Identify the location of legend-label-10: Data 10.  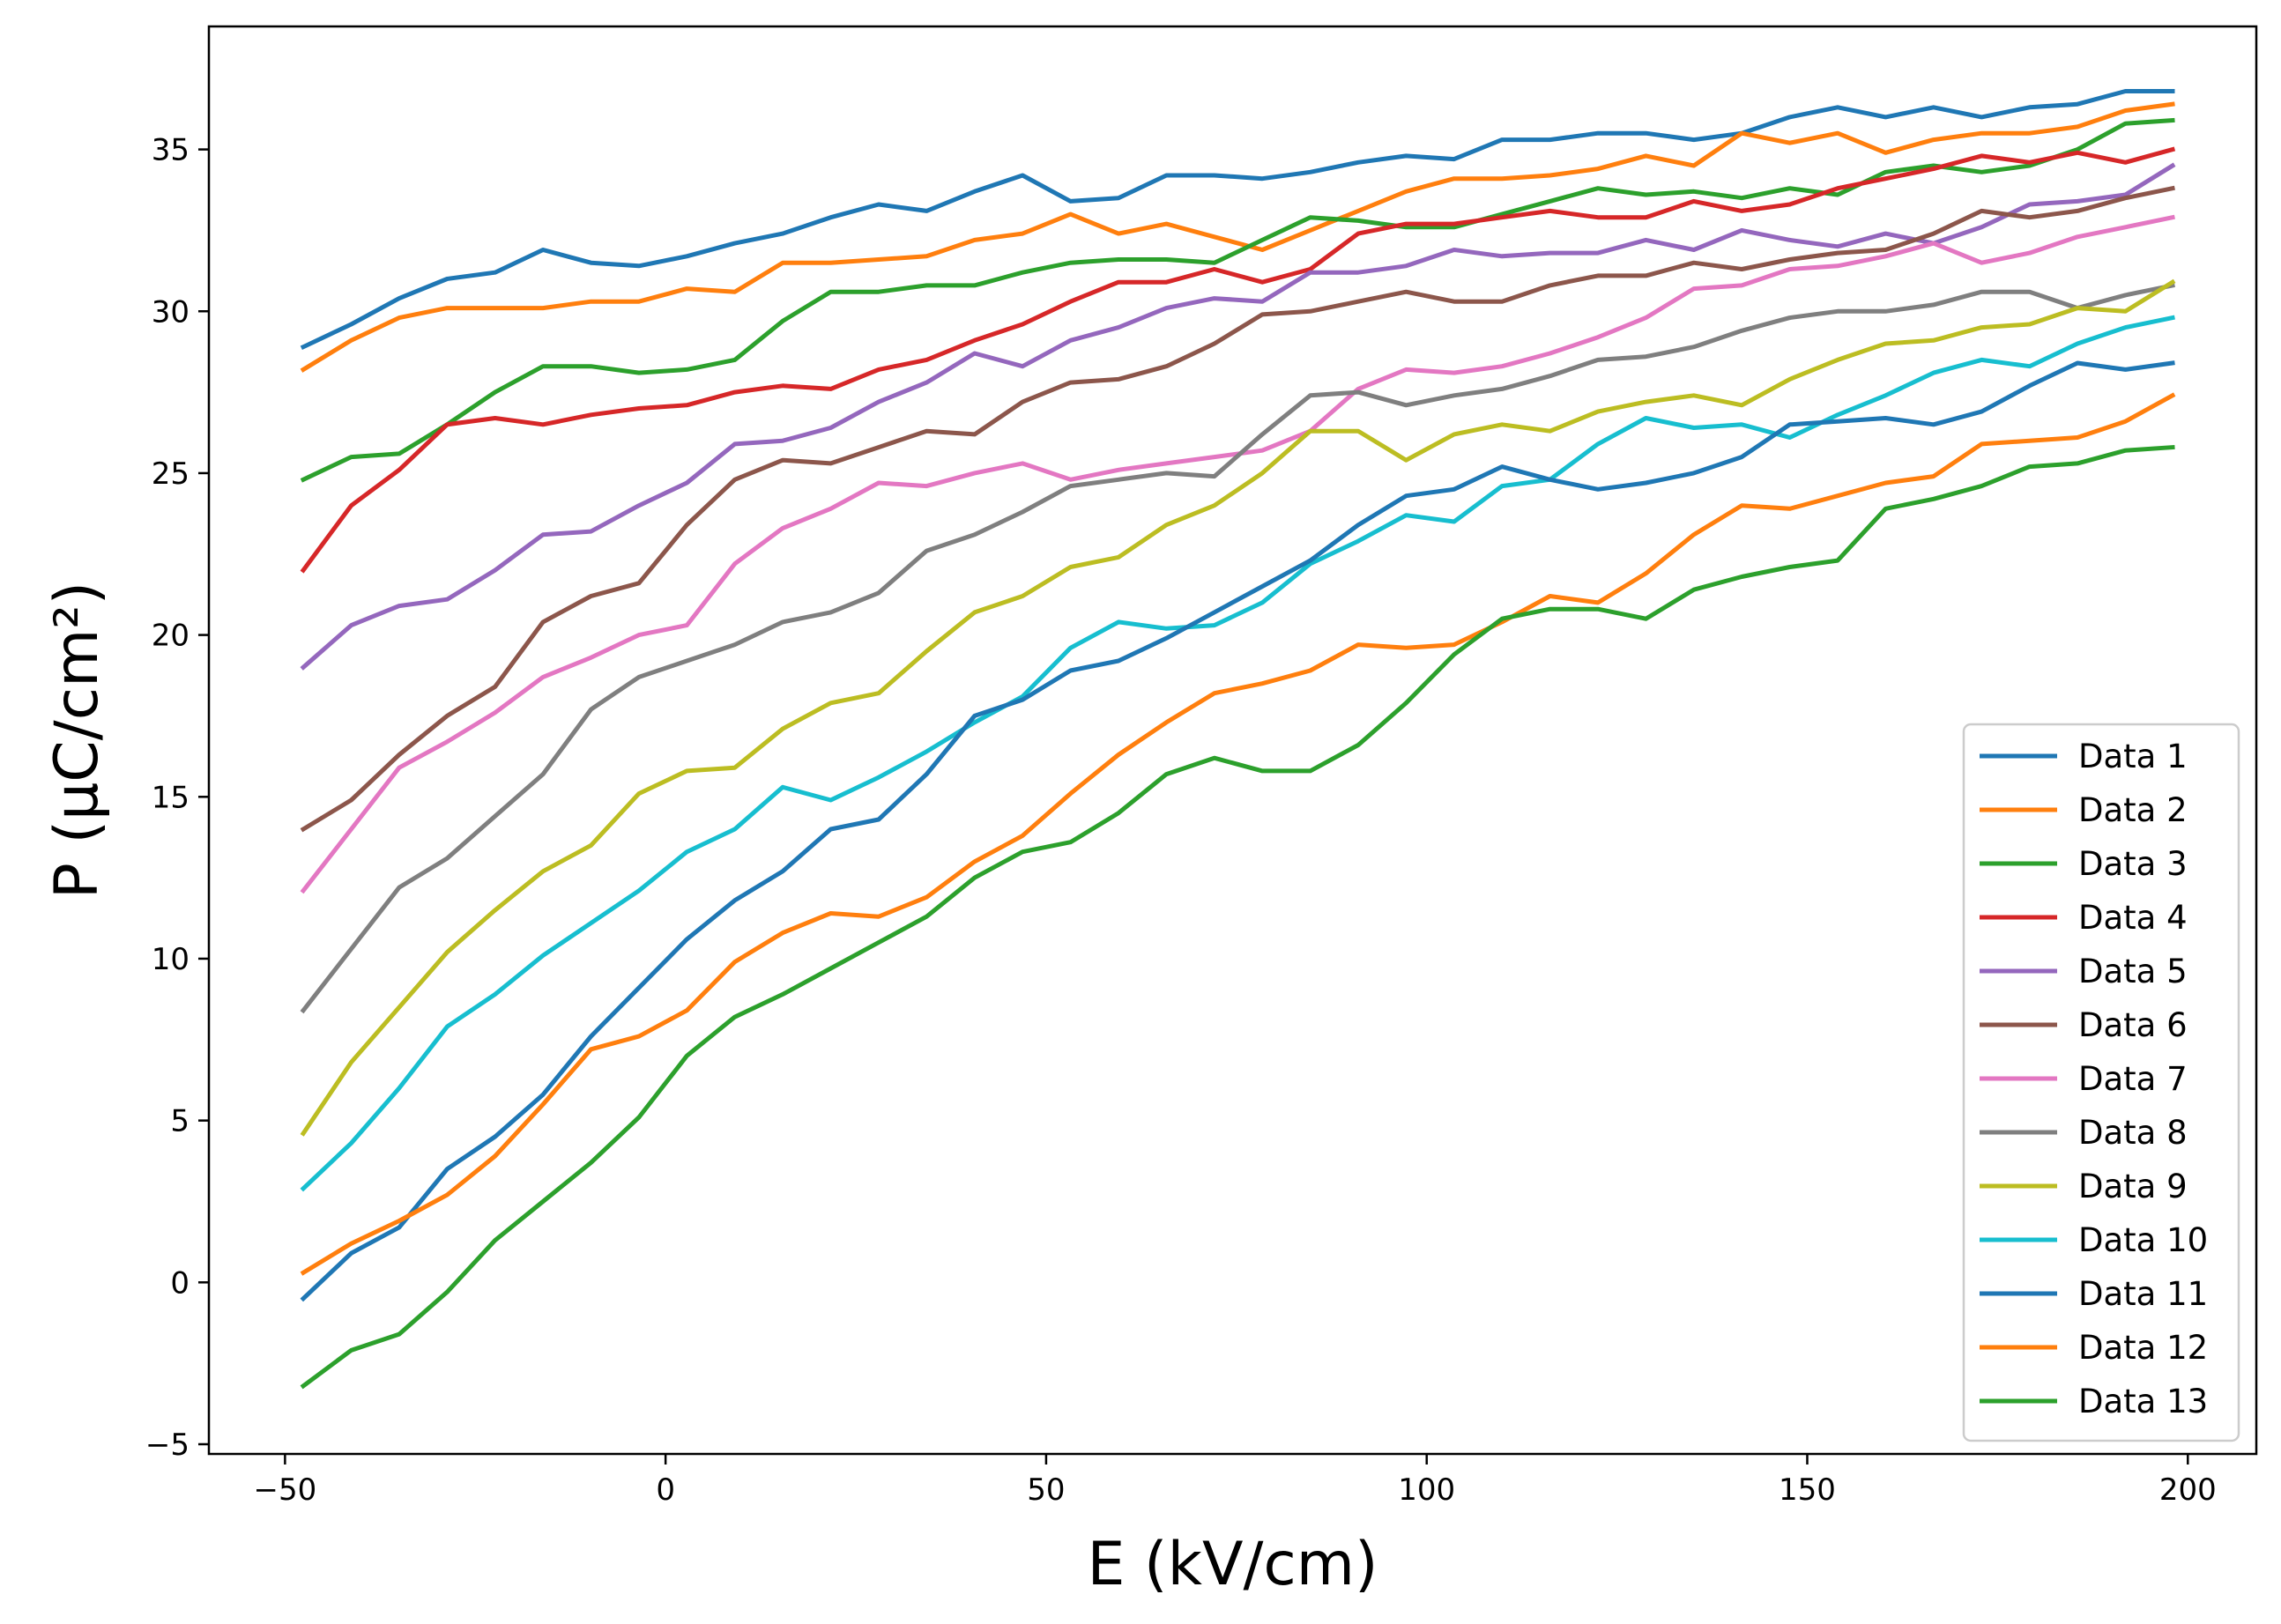
(2143, 1240).